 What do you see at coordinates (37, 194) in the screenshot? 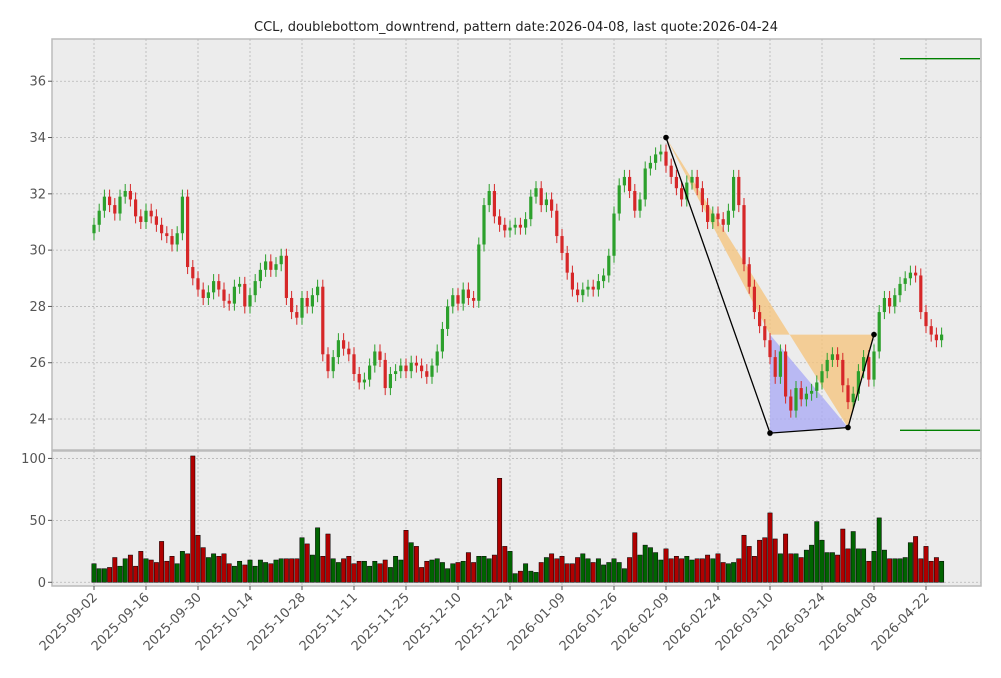
I see `price-tick-label: 32` at bounding box center [37, 194].